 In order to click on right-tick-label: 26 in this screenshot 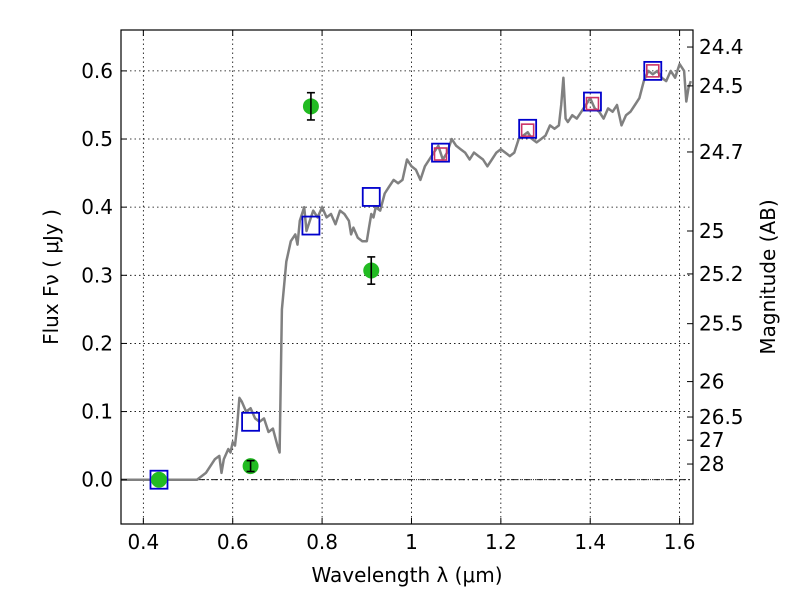, I will do `click(711, 382)`.